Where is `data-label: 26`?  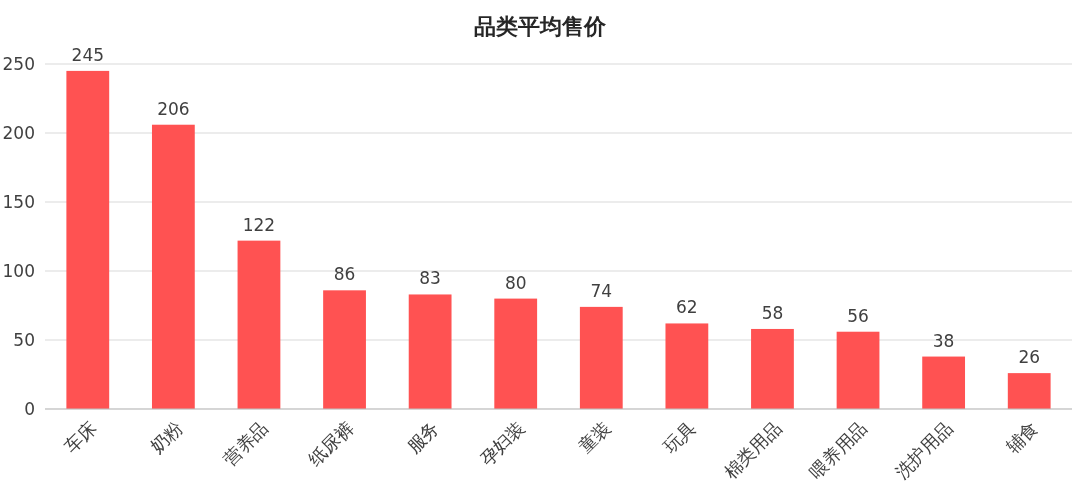
data-label: 26 is located at coordinates (1029, 357).